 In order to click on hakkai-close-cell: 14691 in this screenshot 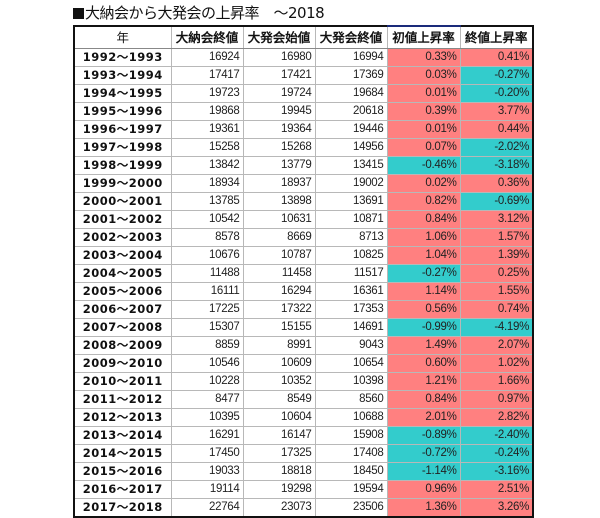, I will do `click(351, 327)`.